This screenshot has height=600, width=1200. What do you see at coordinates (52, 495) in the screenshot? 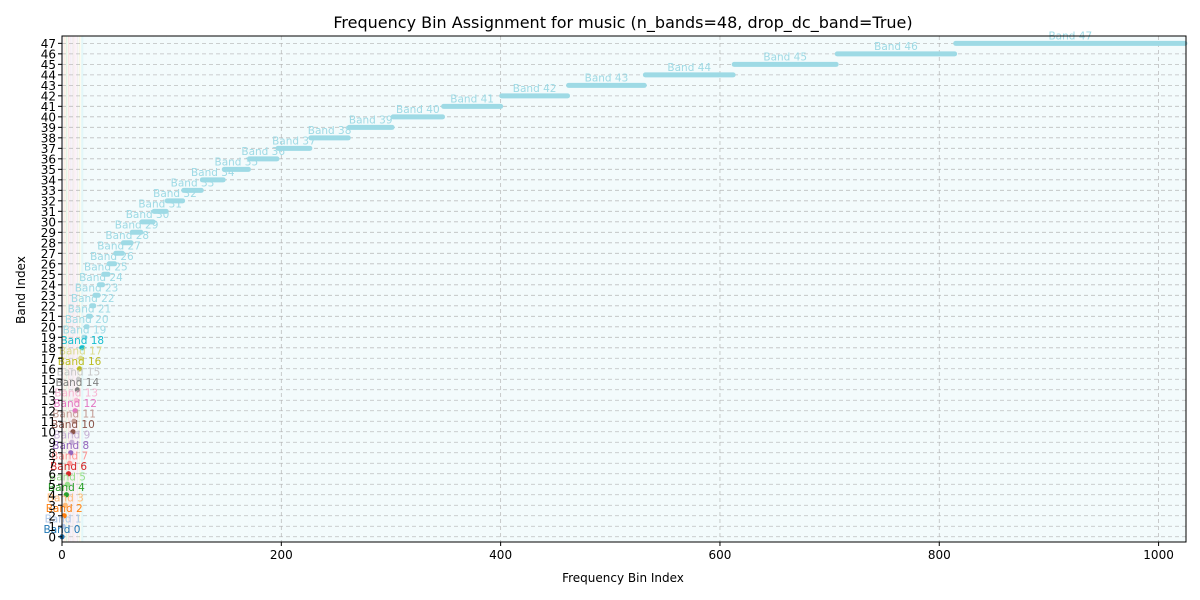
I see `y-tick-label: 4` at bounding box center [52, 495].